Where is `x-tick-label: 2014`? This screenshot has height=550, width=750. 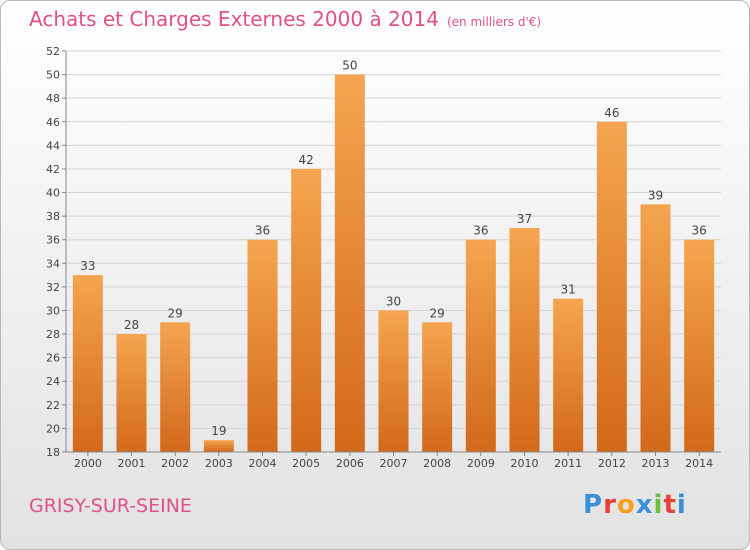 x-tick-label: 2014 is located at coordinates (699, 463).